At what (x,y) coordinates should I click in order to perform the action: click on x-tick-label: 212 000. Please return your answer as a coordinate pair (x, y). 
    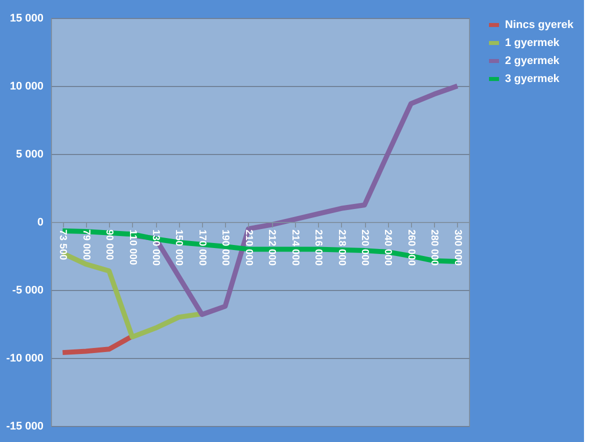
    Looking at the image, I should click on (272, 248).